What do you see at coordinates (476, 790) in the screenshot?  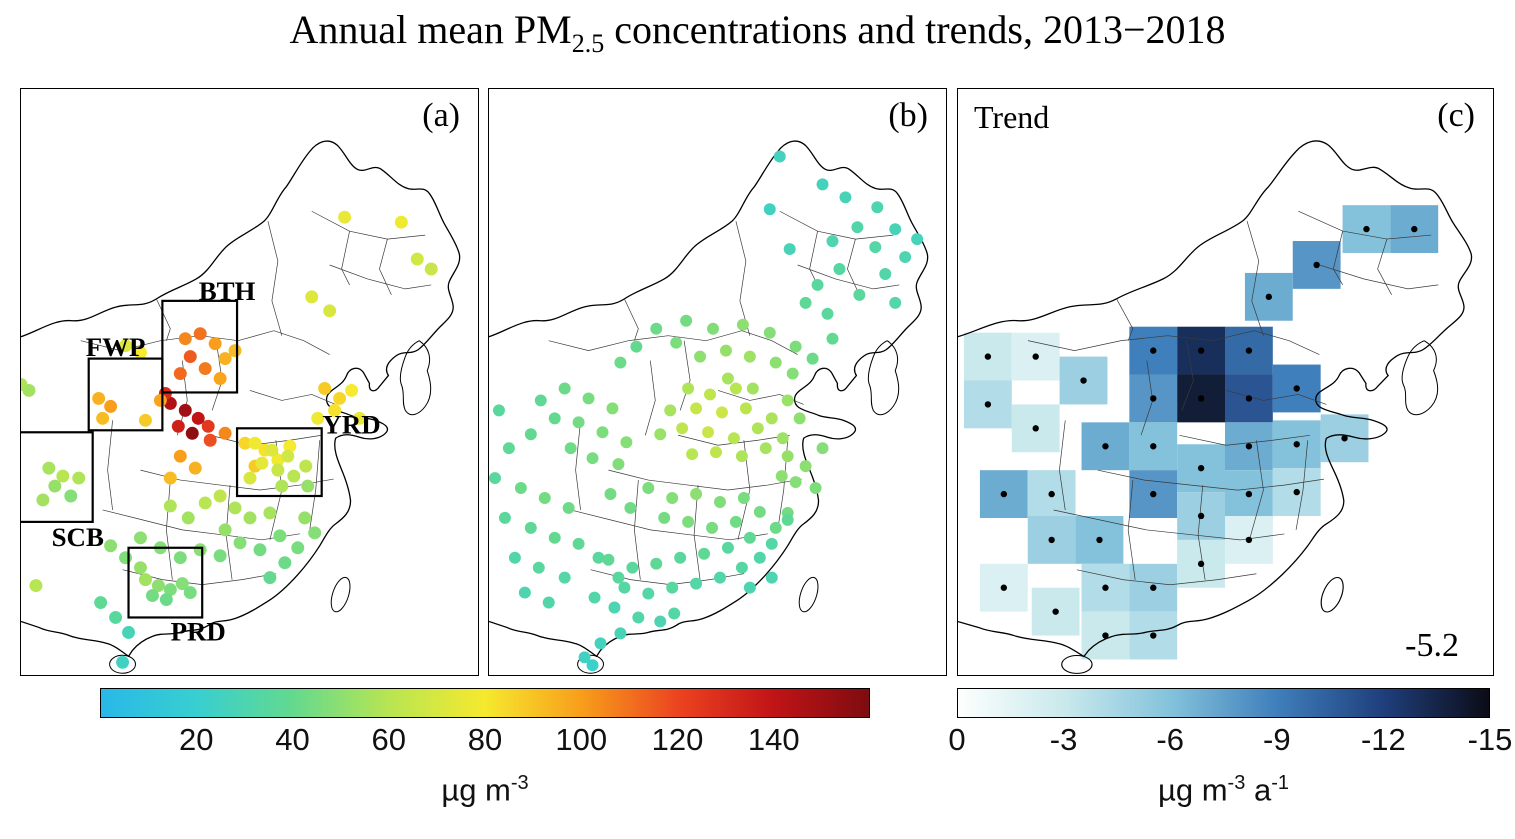 I see `pm25-unit-base: µg m` at bounding box center [476, 790].